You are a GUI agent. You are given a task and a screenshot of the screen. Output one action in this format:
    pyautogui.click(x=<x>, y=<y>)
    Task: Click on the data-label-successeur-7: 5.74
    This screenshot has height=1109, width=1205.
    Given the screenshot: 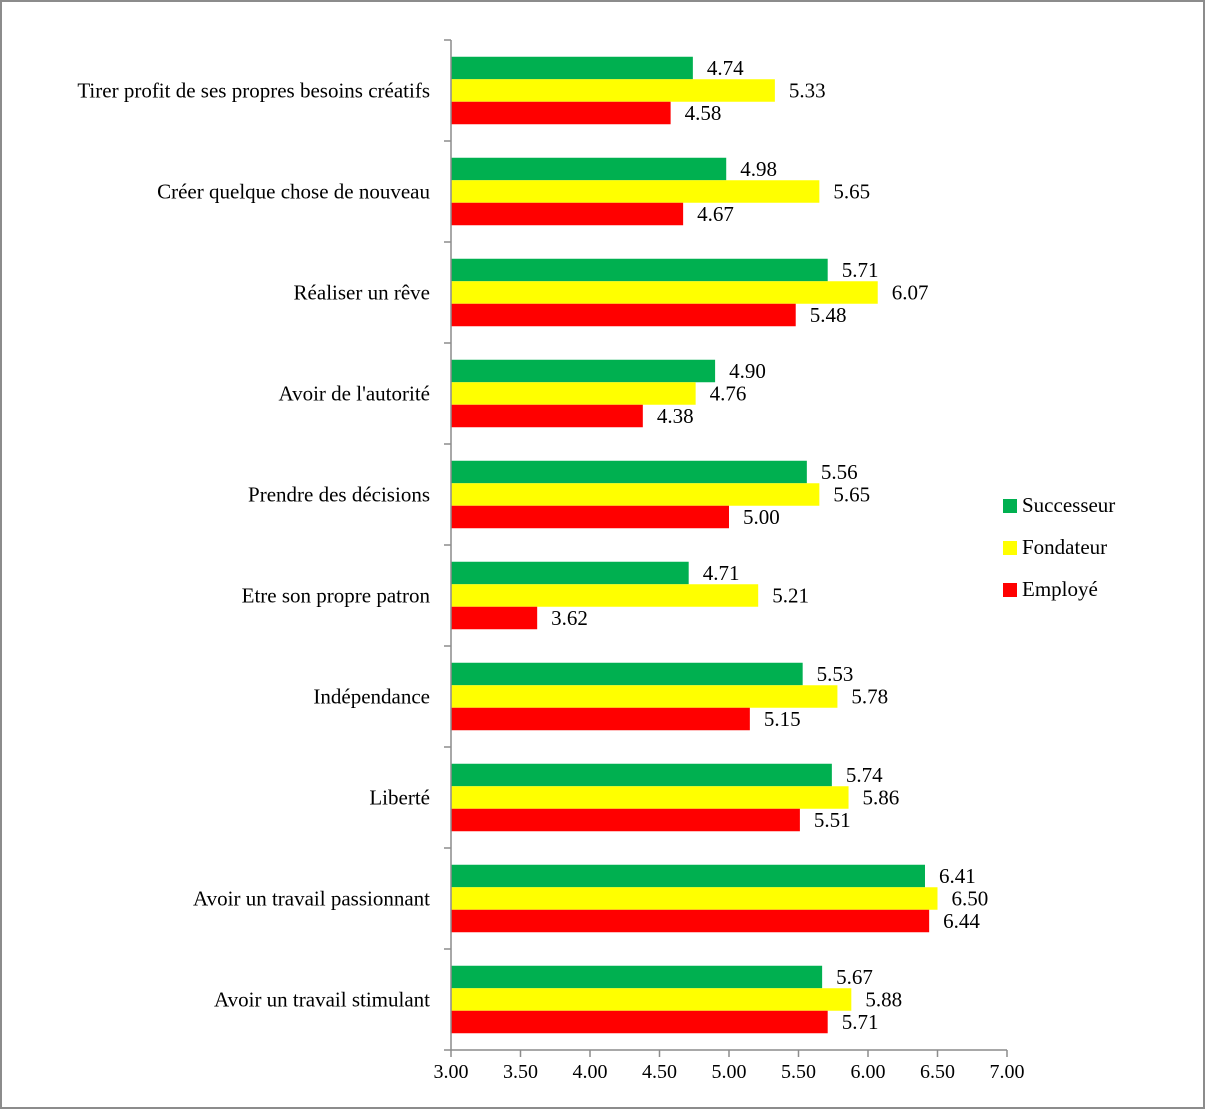 What is the action you would take?
    pyautogui.click(x=864, y=775)
    